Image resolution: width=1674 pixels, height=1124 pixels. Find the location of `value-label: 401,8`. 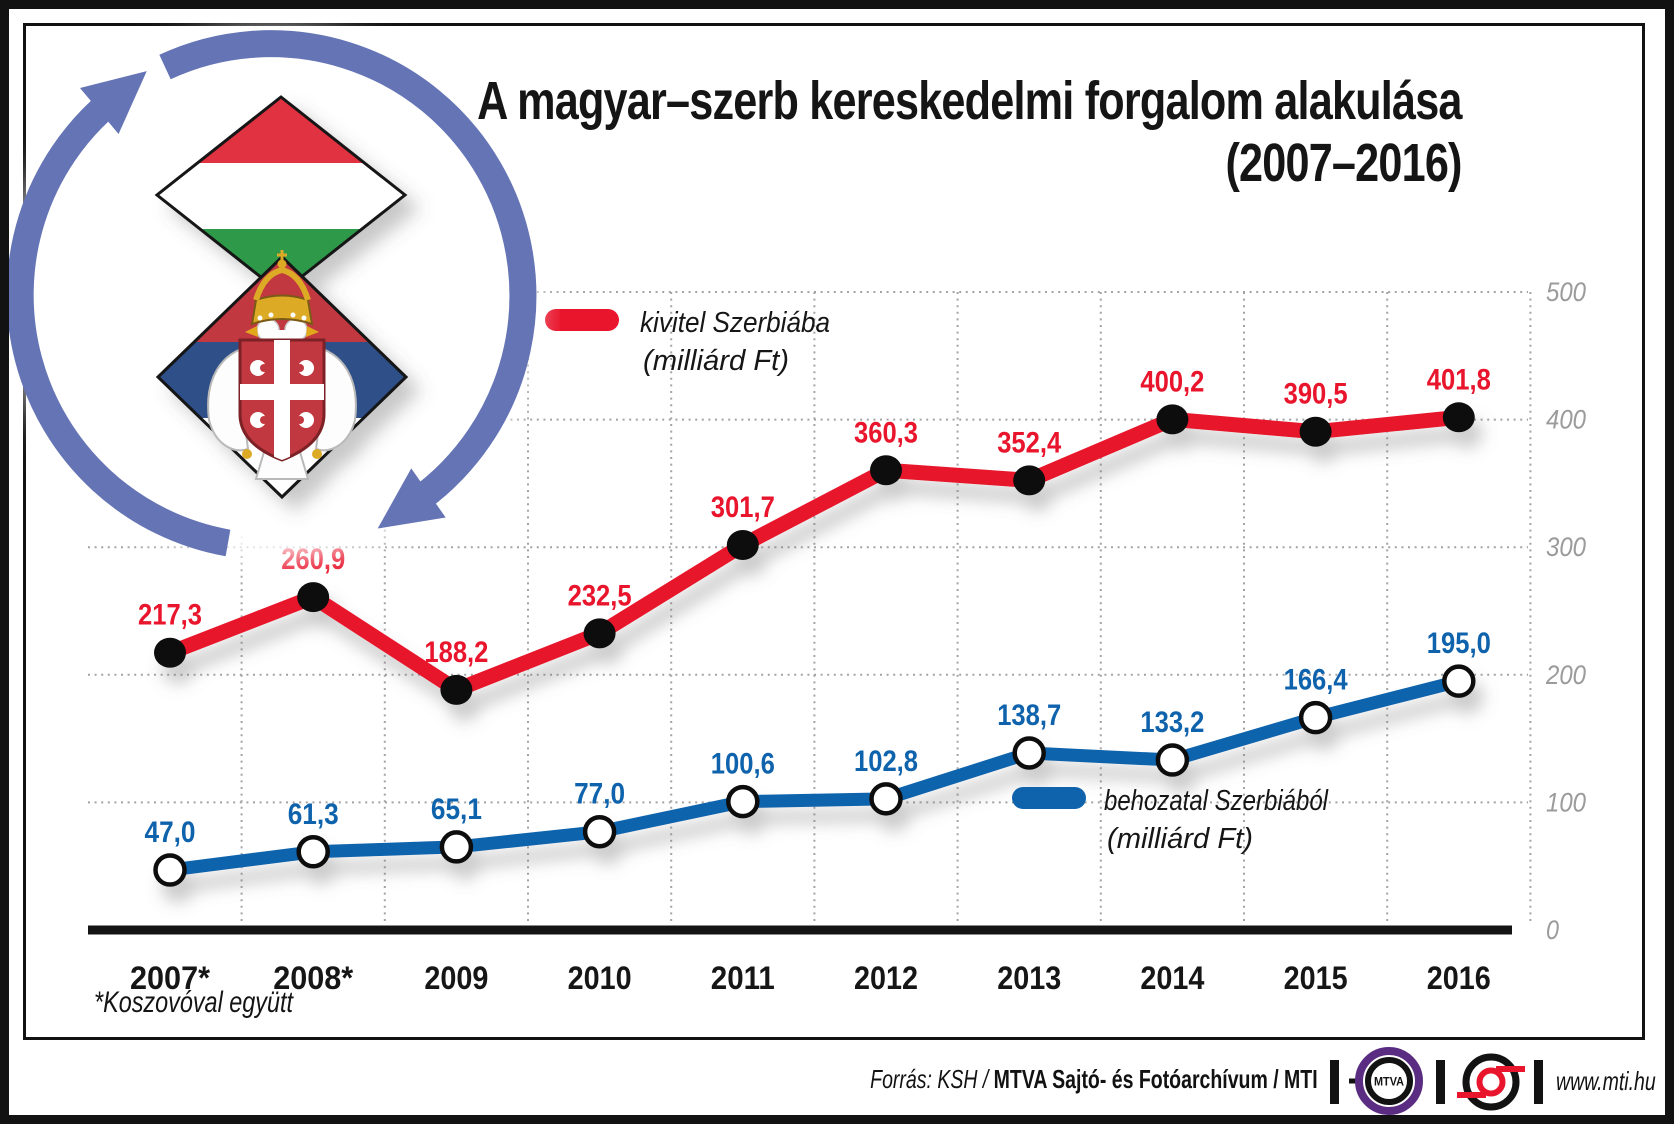

value-label: 401,8 is located at coordinates (1459, 379).